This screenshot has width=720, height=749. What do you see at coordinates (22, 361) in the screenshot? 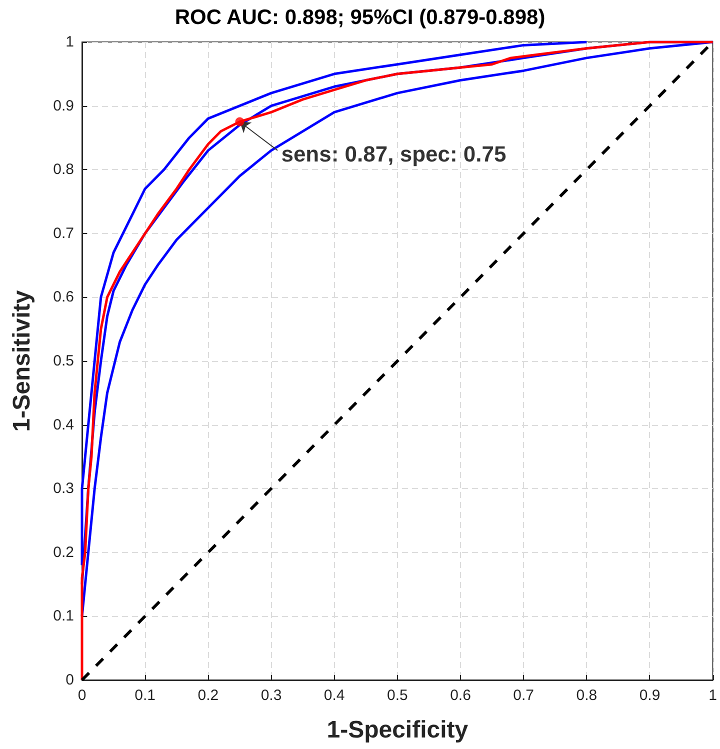
I see `y-axis-title: 1-Sensitivity` at bounding box center [22, 361].